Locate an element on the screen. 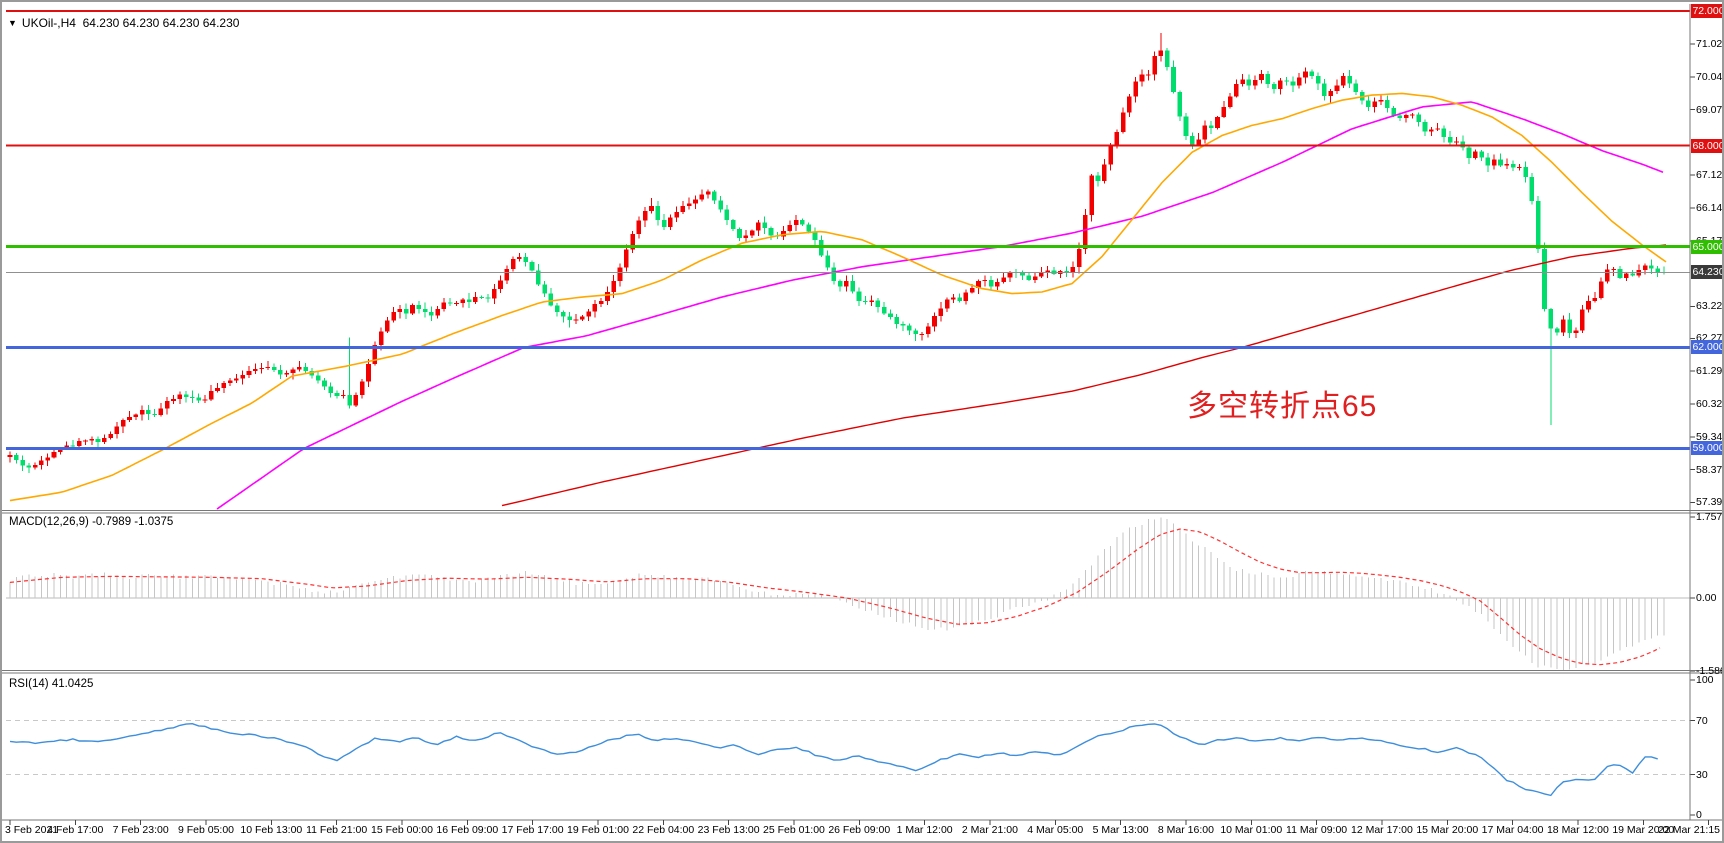 The width and height of the screenshot is (1724, 843). price-tick: 63.220 is located at coordinates (1709, 306).